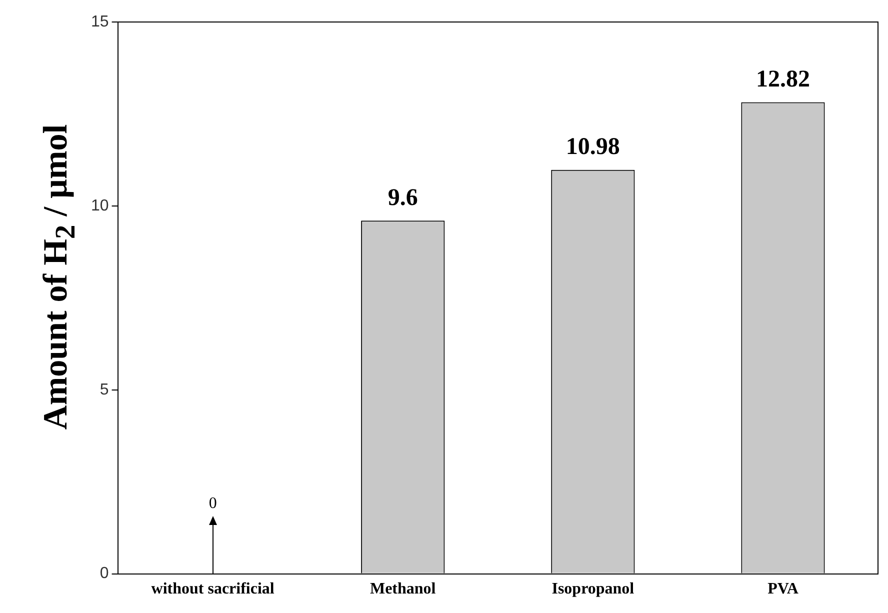 The width and height of the screenshot is (888, 613). I want to click on data-label: 10.98, so click(593, 147).